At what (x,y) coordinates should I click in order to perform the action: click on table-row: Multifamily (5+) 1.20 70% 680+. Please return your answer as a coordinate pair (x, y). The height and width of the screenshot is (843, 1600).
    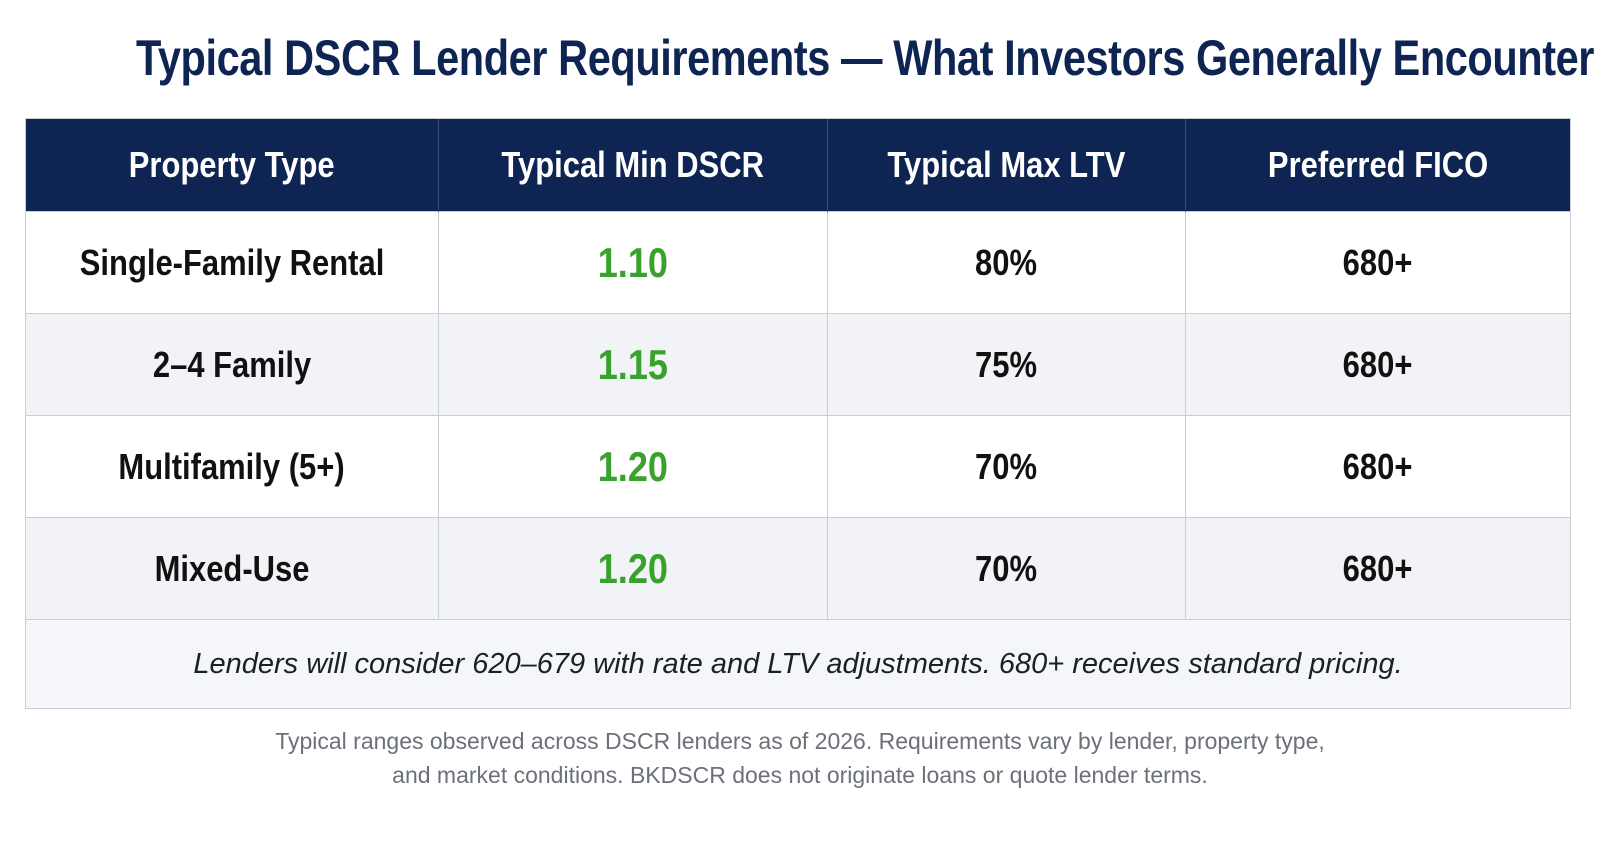
    Looking at the image, I should click on (798, 466).